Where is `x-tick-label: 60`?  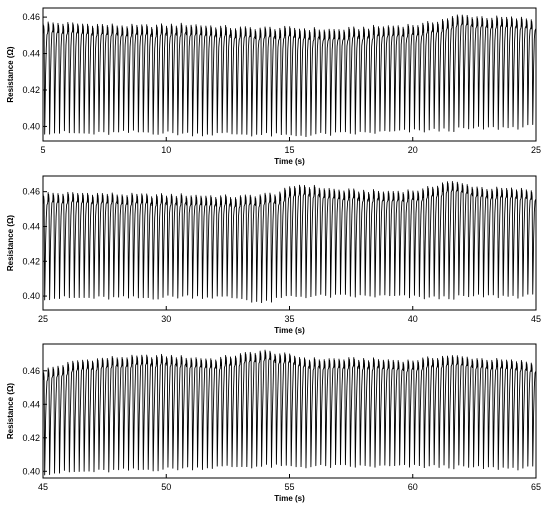 x-tick-label: 60 is located at coordinates (413, 487).